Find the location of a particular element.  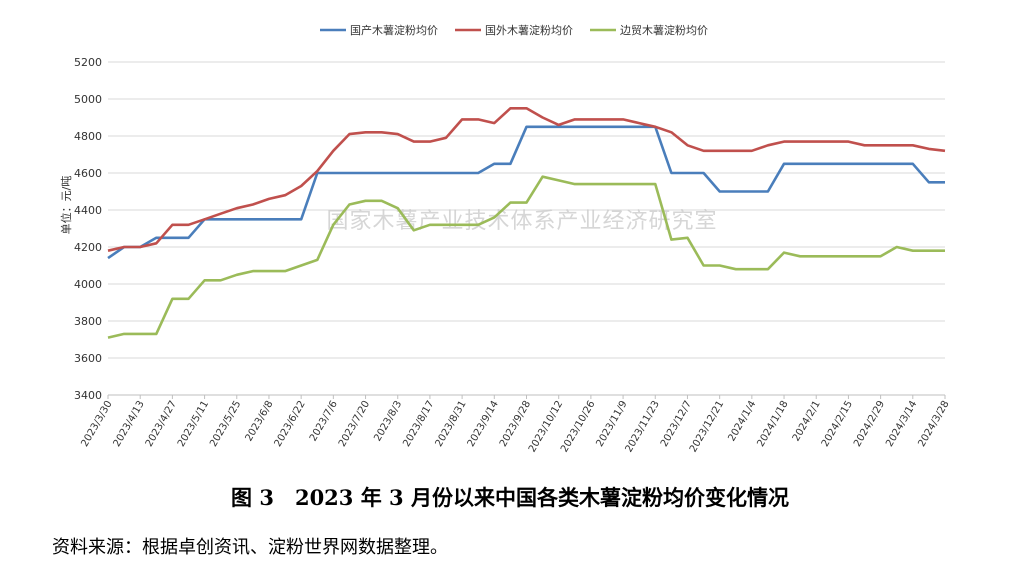

y-tick-label: 4200 is located at coordinates (88, 247).